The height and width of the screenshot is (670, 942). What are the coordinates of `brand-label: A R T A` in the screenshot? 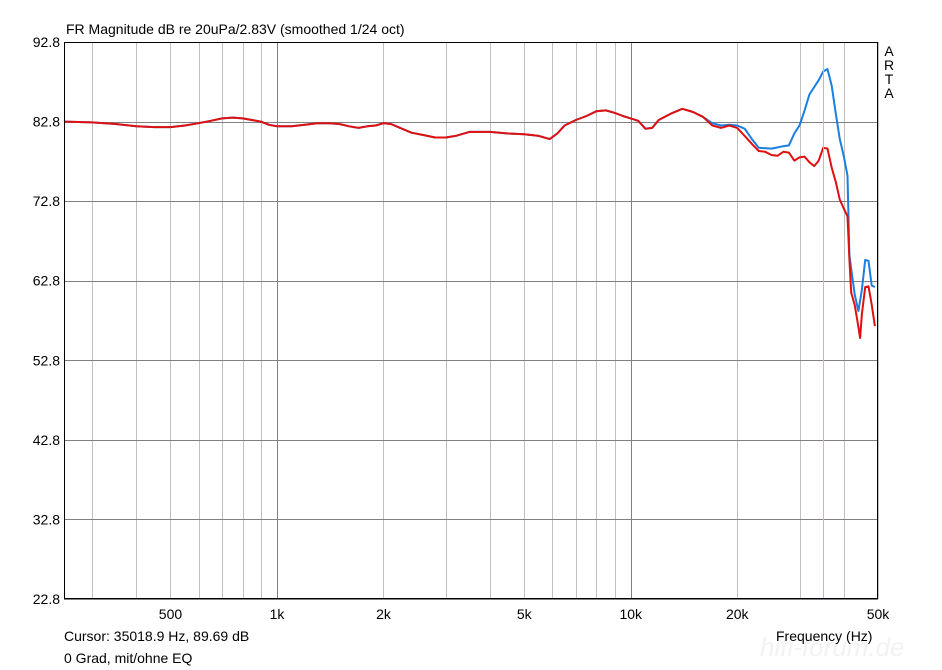 It's located at (889, 72).